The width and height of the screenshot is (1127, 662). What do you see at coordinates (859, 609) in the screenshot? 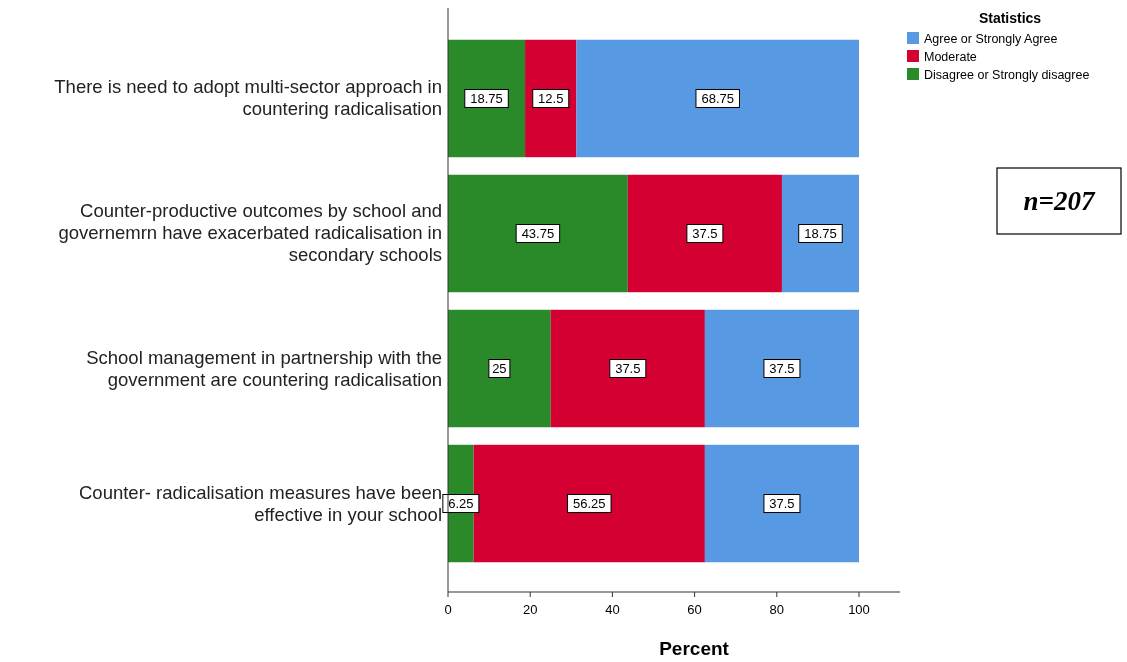
I see `x-tick-label: 100` at bounding box center [859, 609].